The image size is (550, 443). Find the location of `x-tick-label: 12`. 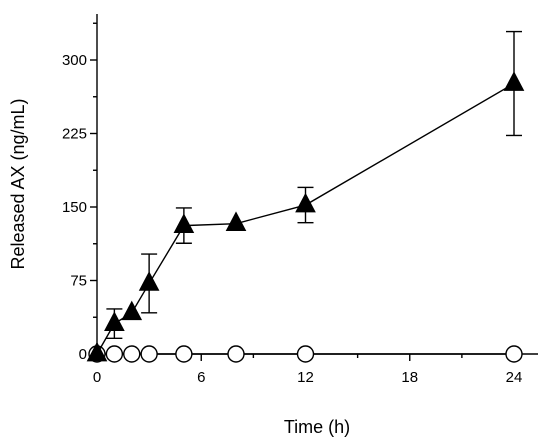

x-tick-label: 12 is located at coordinates (305, 377).